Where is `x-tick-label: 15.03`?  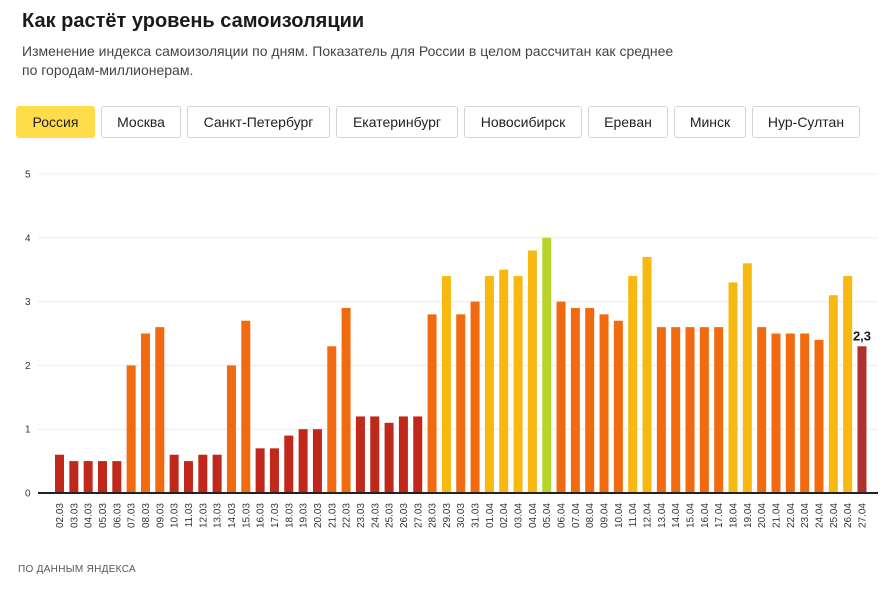 x-tick-label: 15.03 is located at coordinates (246, 515).